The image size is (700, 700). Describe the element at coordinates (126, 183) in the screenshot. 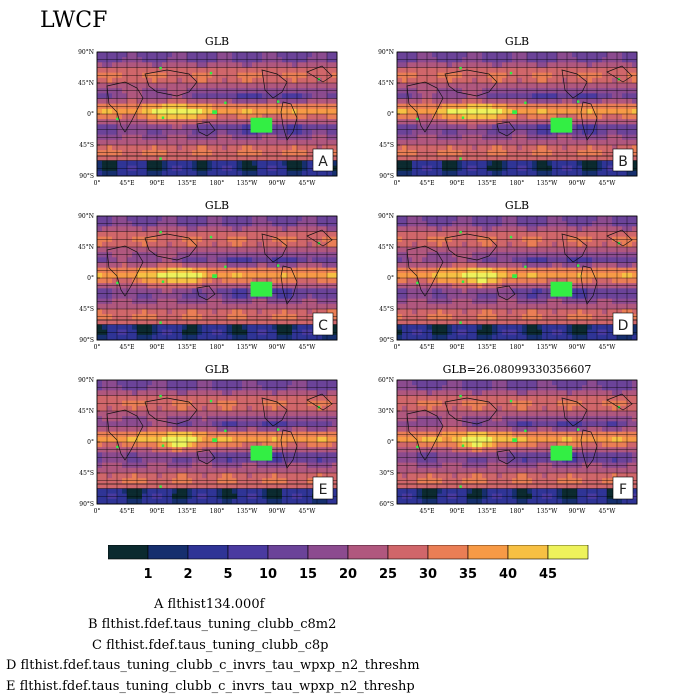

I see `x-tick-label: 45°E` at that location.